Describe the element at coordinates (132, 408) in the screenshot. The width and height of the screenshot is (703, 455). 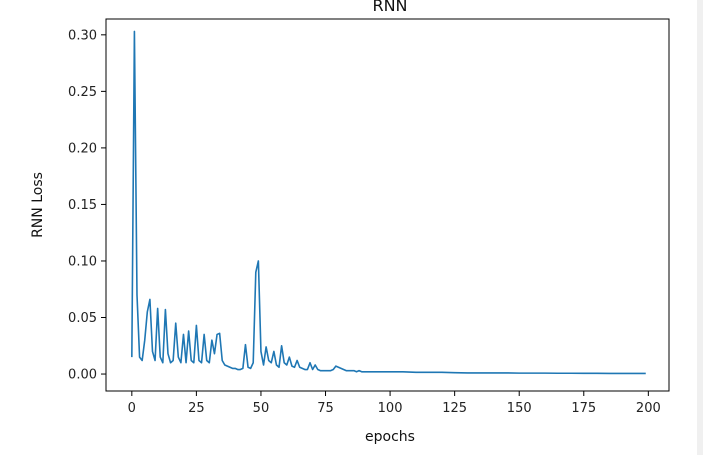
I see `x-tick-label: 0` at that location.